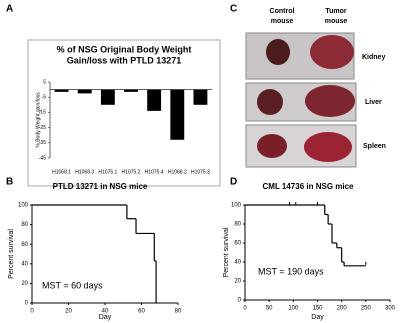 The height and width of the screenshot is (323, 400). I want to click on x-tick-label: 60, so click(141, 312).